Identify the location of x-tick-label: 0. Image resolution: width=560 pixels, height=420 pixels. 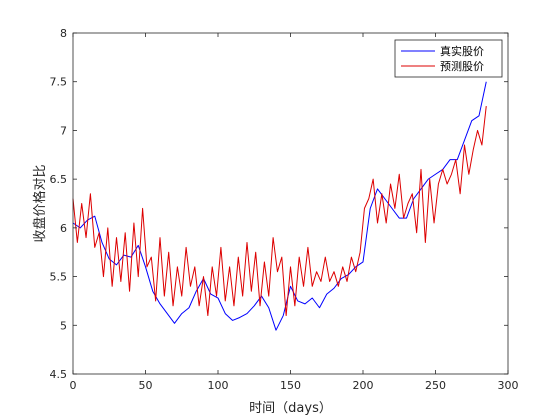
(73, 385).